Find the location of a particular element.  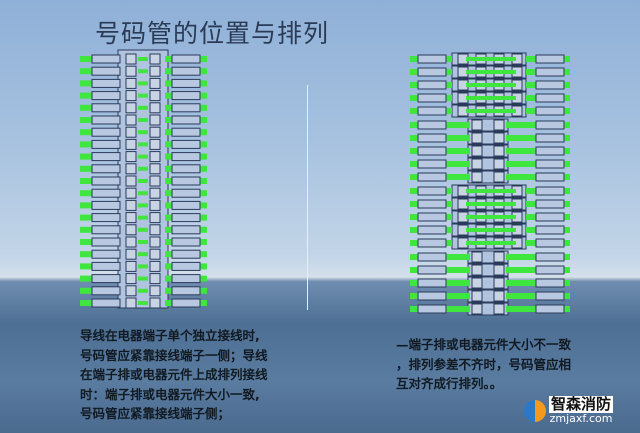

right-description: —端子排或电器元件大小不一致 ，排列参差不齐时，号码管应相 互对齐成行排列。。 is located at coordinates (484, 364).